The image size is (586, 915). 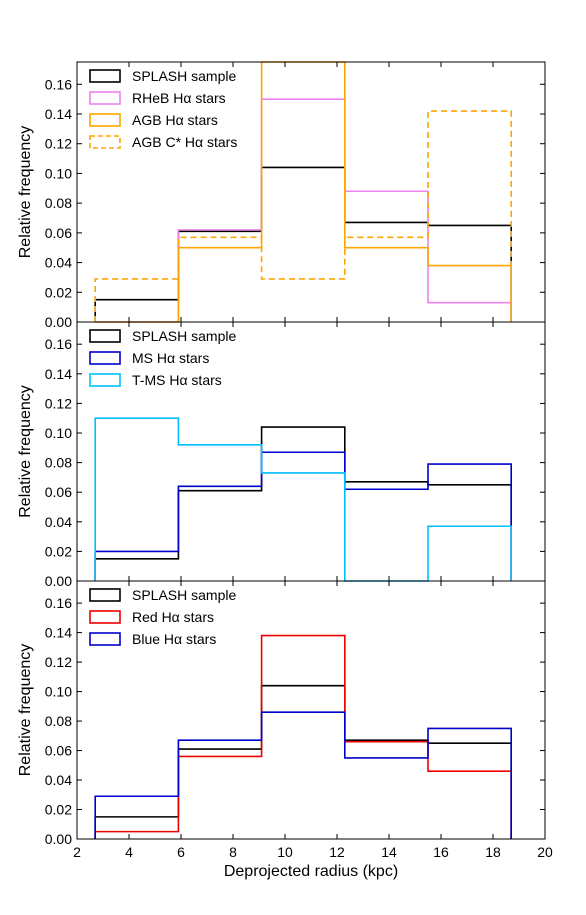 What do you see at coordinates (285, 852) in the screenshot?
I see `x-tick-label: 10` at bounding box center [285, 852].